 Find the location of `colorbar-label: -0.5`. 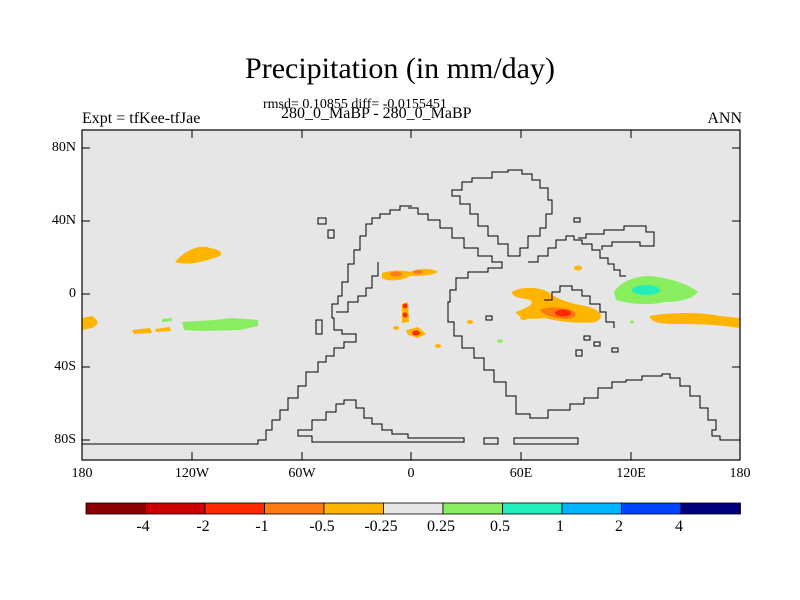

colorbar-label: -0.5 is located at coordinates (322, 526).